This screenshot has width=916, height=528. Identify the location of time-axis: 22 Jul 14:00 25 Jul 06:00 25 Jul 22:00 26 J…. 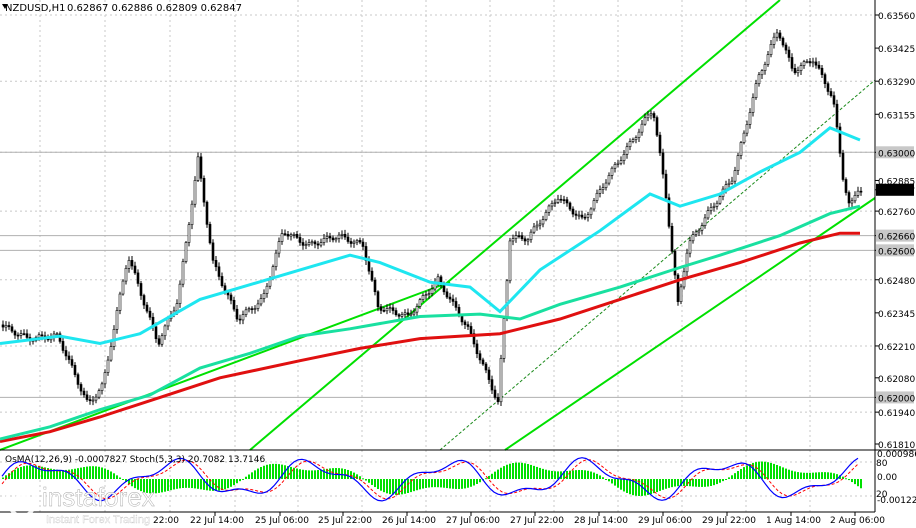
(519, 519).